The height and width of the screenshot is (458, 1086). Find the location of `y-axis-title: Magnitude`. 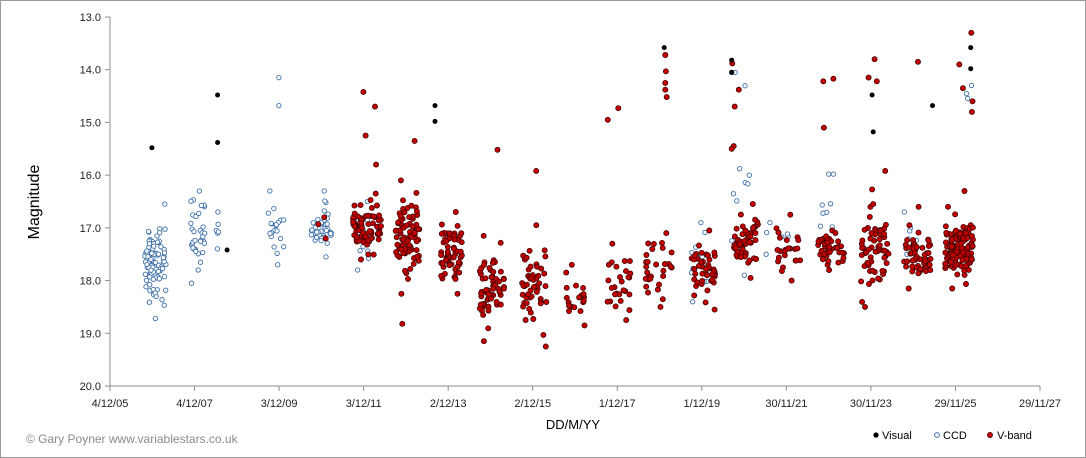

y-axis-title: Magnitude is located at coordinates (34, 202).